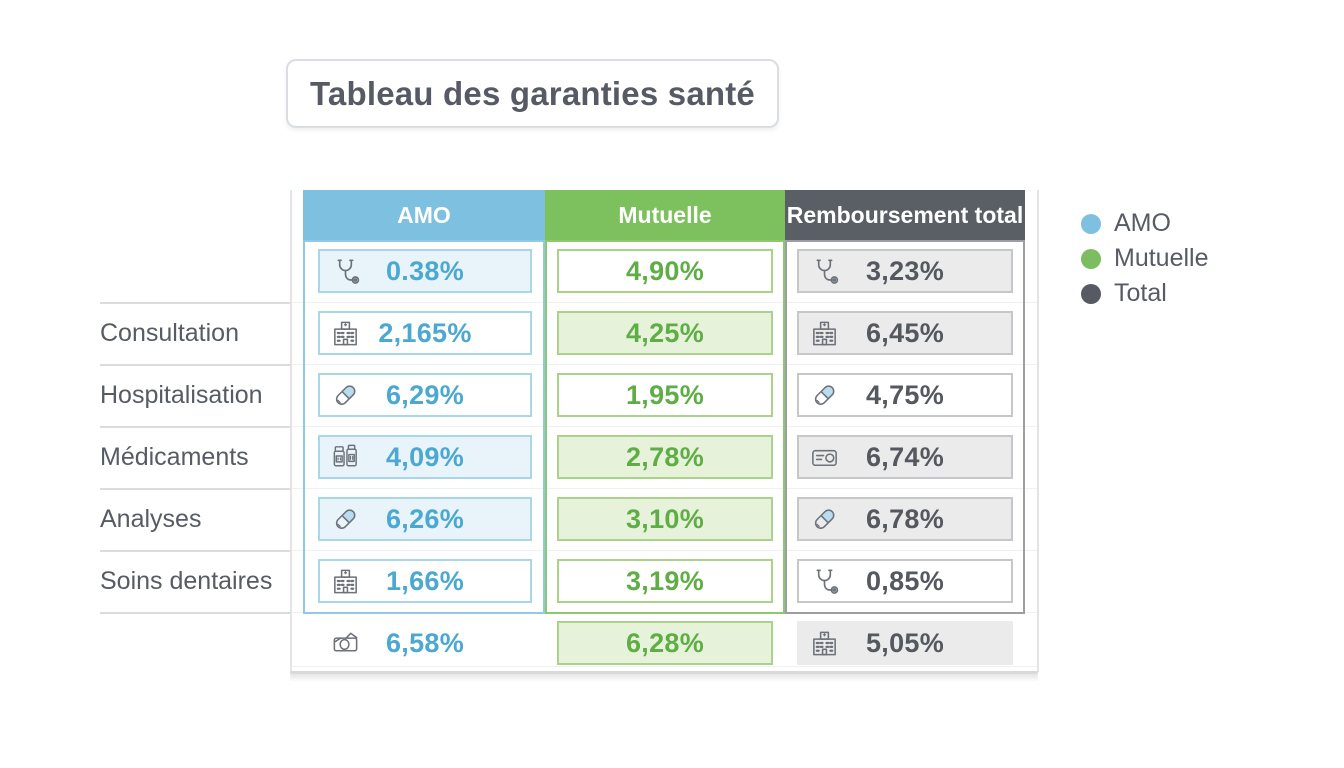 This screenshot has height=768, width=1344. I want to click on column-header-label: Mutuelle, so click(665, 214).